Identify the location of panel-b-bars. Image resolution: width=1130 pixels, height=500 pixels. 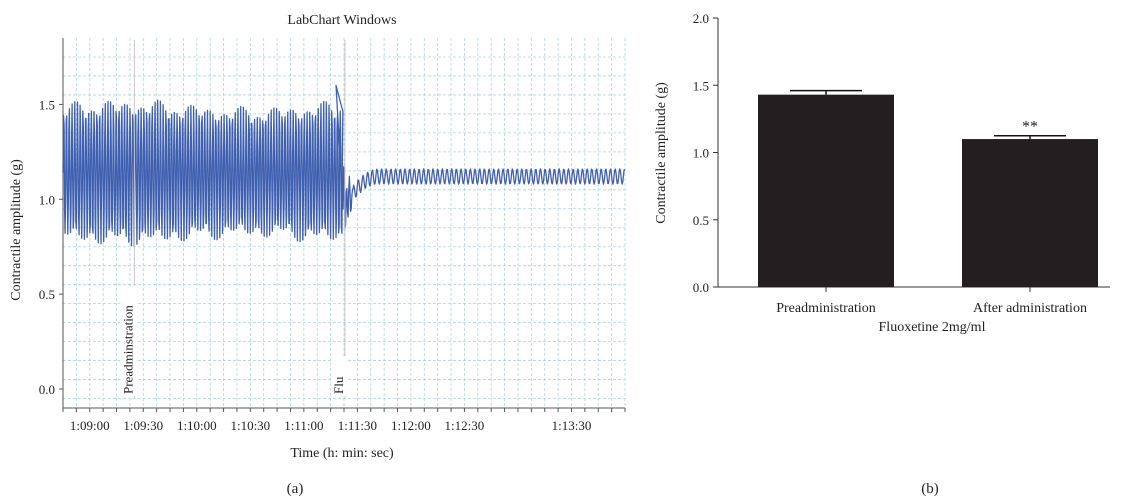
(928, 188).